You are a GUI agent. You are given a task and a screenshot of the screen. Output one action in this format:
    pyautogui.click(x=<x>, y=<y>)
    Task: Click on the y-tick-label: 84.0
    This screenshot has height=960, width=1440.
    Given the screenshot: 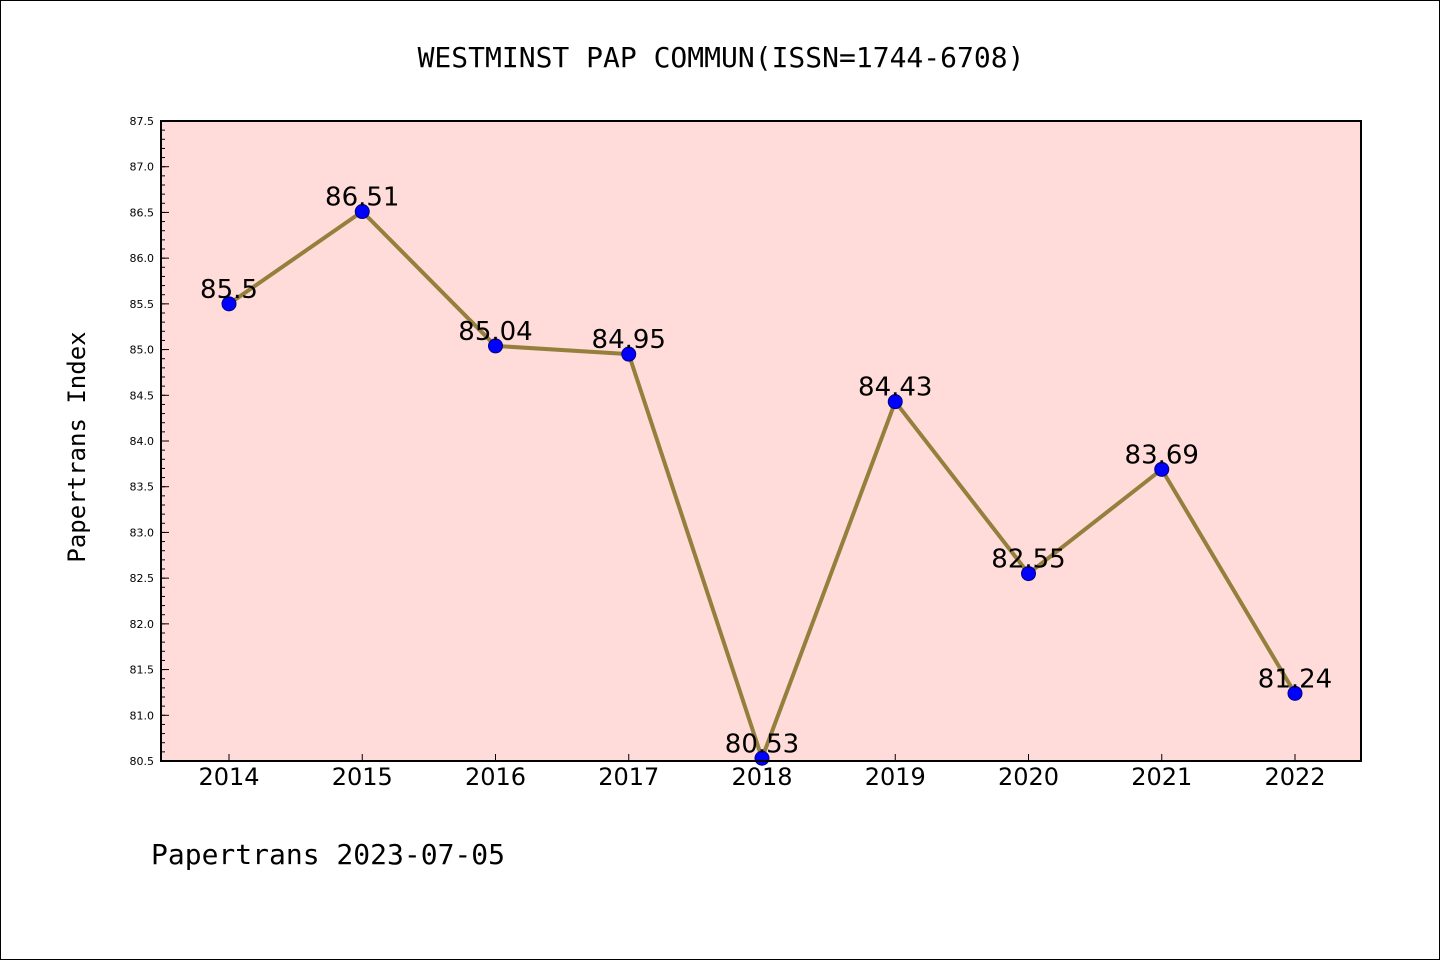 What is the action you would take?
    pyautogui.click(x=142, y=441)
    